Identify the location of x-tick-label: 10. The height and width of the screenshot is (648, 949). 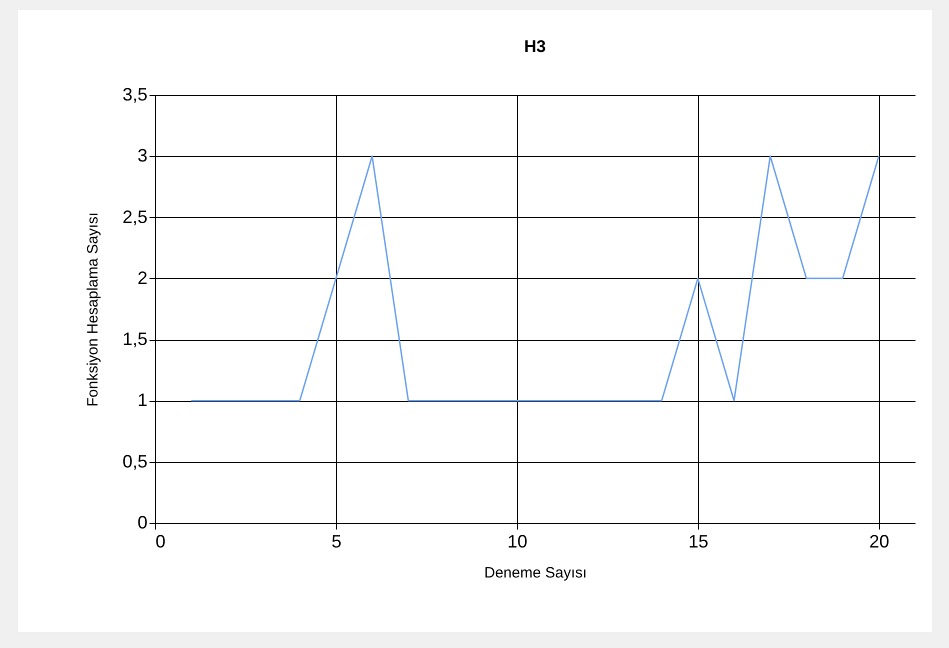
(517, 542).